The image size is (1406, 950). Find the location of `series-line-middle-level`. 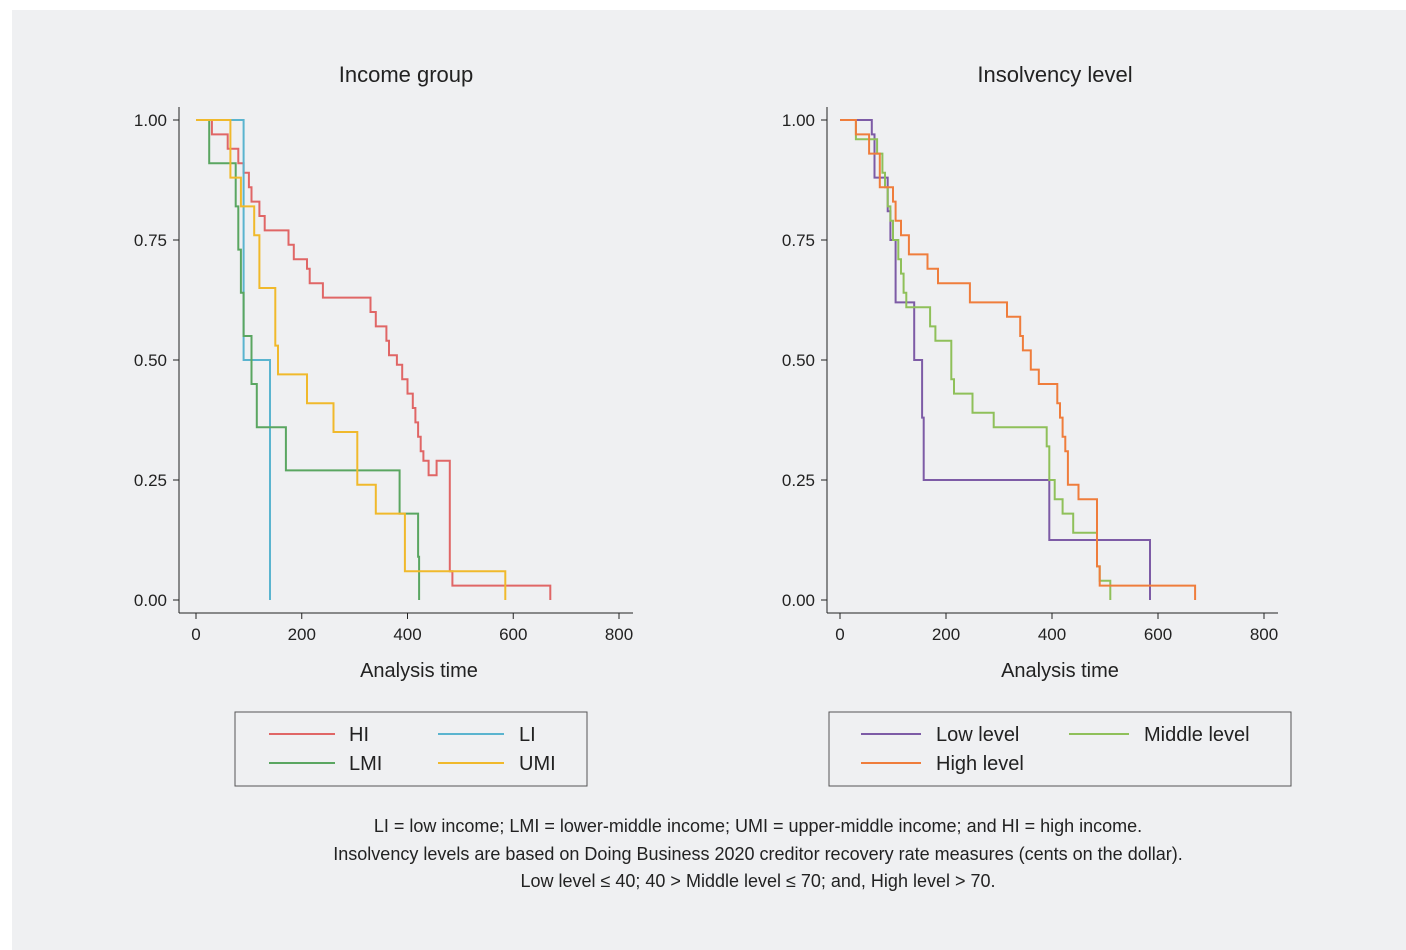

series-line-middle-level is located at coordinates (976, 359).